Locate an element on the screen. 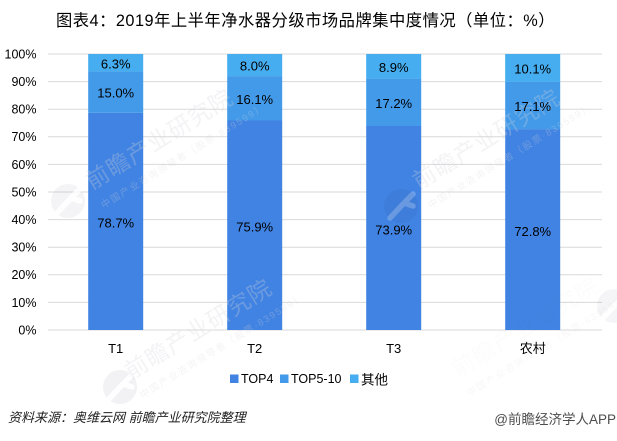 This screenshot has height=441, width=617. svg-text: 17.1% is located at coordinates (532, 106).